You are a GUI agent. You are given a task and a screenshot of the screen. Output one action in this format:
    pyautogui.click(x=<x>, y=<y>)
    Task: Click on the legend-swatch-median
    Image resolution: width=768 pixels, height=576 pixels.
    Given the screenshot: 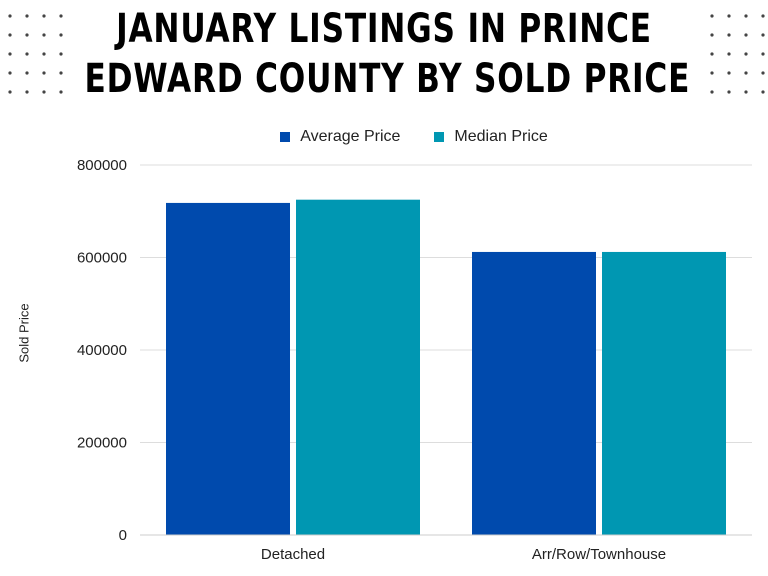 What is the action you would take?
    pyautogui.click(x=439, y=137)
    